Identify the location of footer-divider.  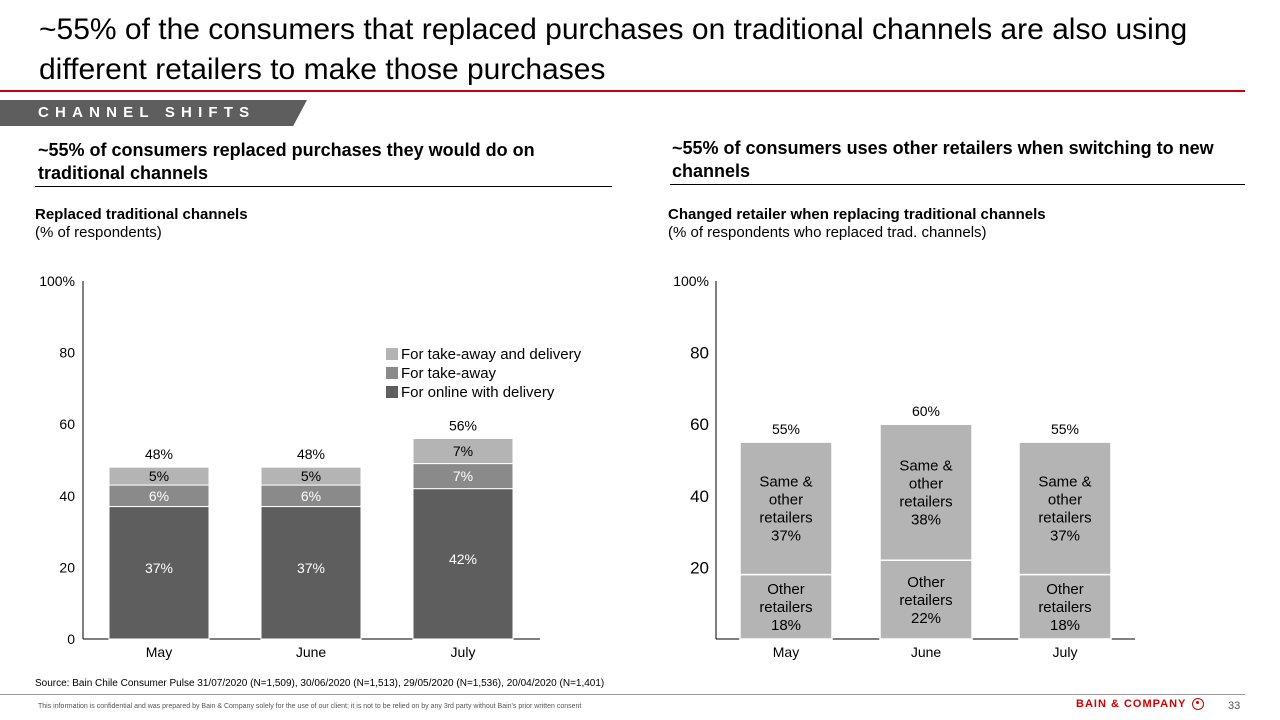
(622, 694).